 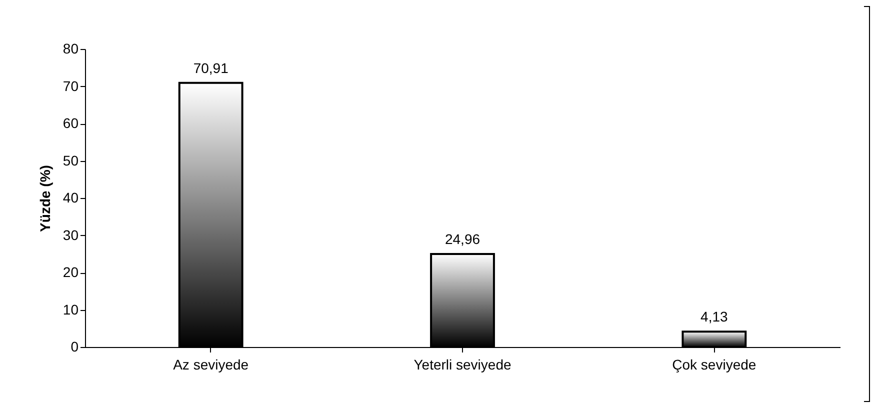 I want to click on y-tick-label: 10, so click(x=70, y=309).